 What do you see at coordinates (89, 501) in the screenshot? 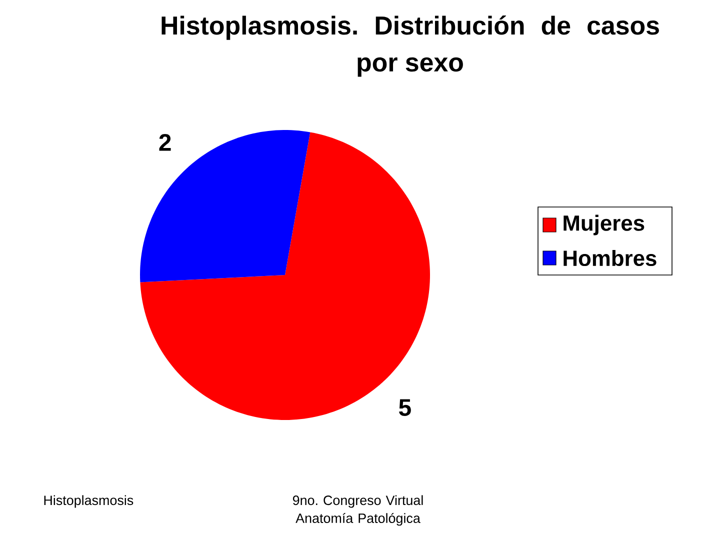
I see `text: Histoplasmosis` at bounding box center [89, 501].